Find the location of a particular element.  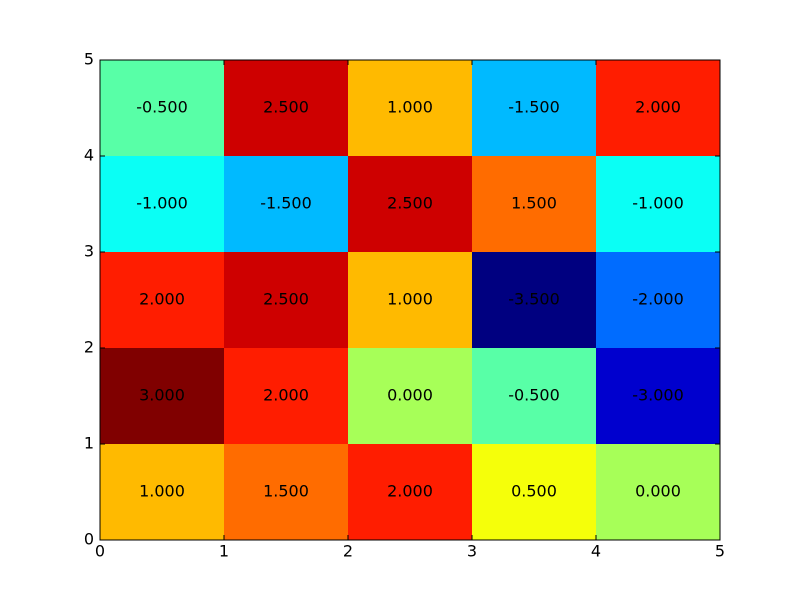

cell-label: -2.000 is located at coordinates (658, 299).